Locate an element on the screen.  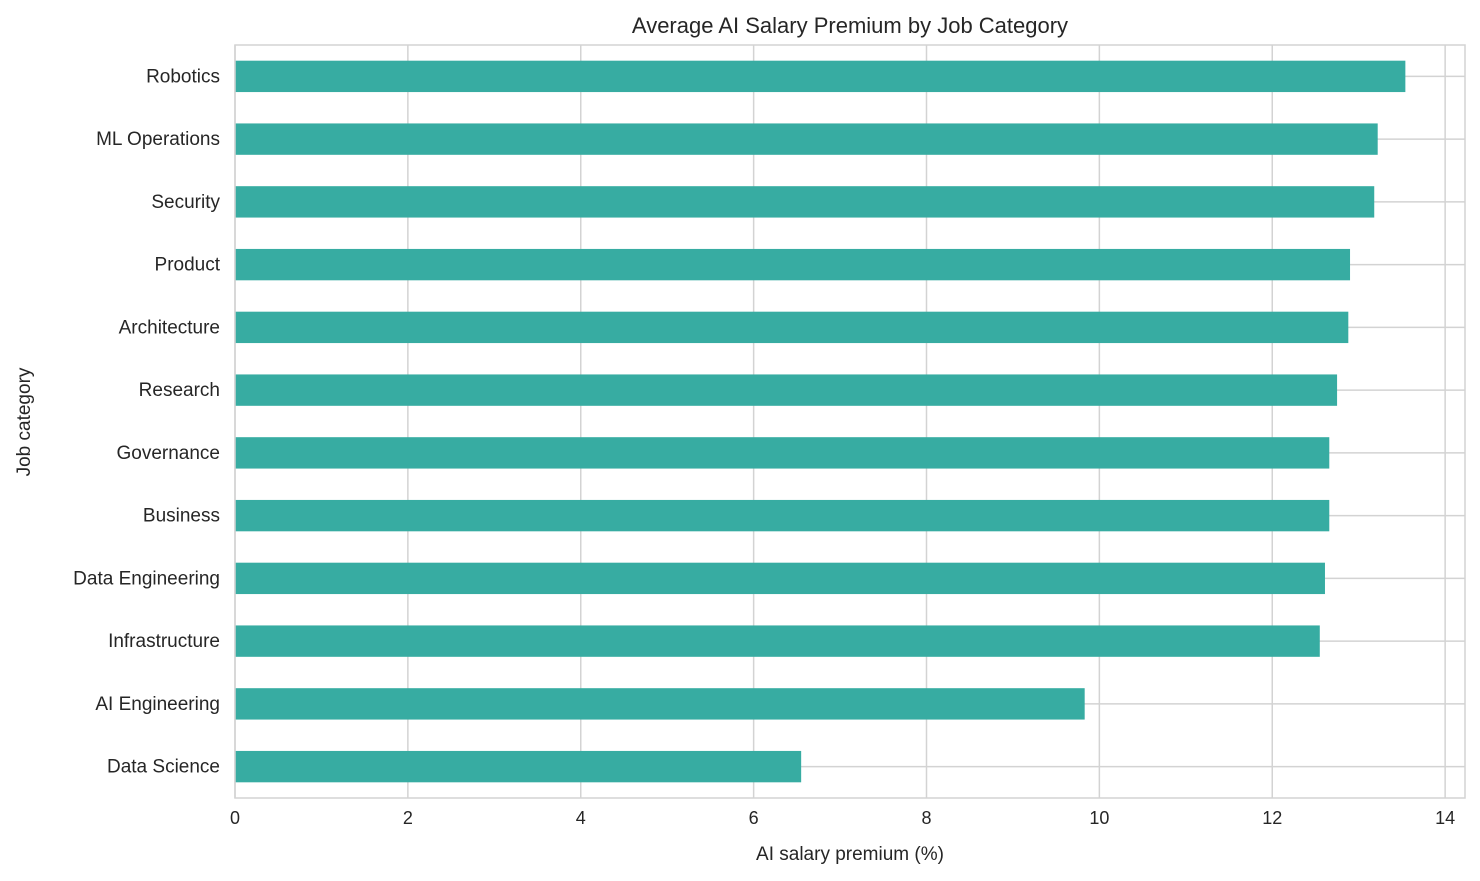
x-tick-label: 2 is located at coordinates (408, 818).